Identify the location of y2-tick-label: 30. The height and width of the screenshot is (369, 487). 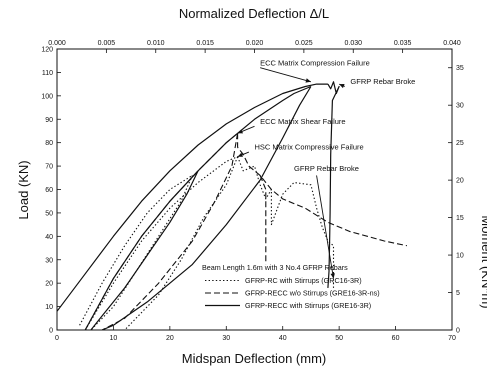
(460, 106).